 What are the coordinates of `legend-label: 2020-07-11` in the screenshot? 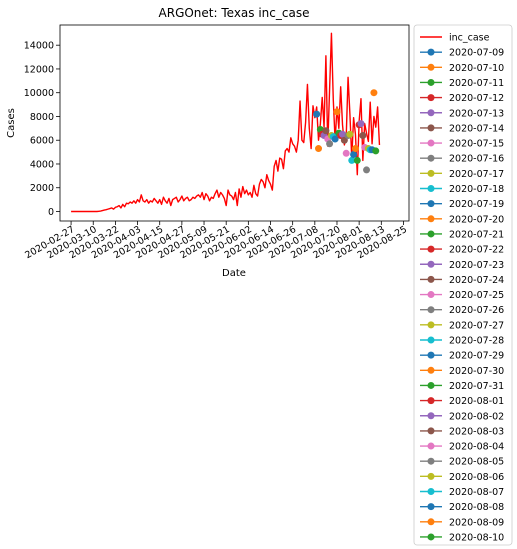 It's located at (476, 83).